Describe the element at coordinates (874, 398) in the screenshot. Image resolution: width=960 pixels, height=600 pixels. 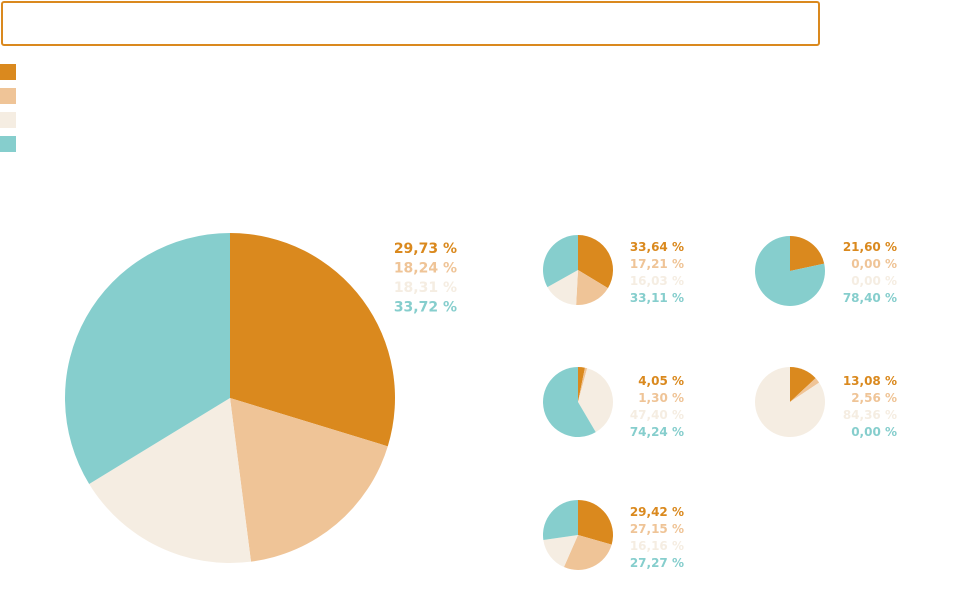
I see `pie-5-label-2: 2,56 %` at that location.